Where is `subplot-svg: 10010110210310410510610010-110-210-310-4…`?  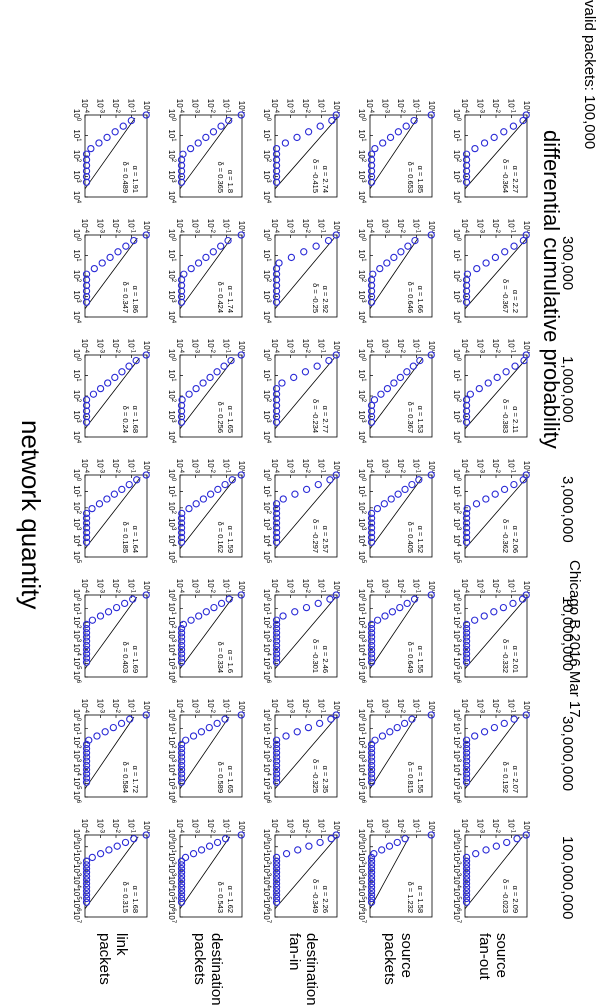 subplot-svg: 10010110210310410510610010-110-210-310-4… is located at coordinates (111, 751).